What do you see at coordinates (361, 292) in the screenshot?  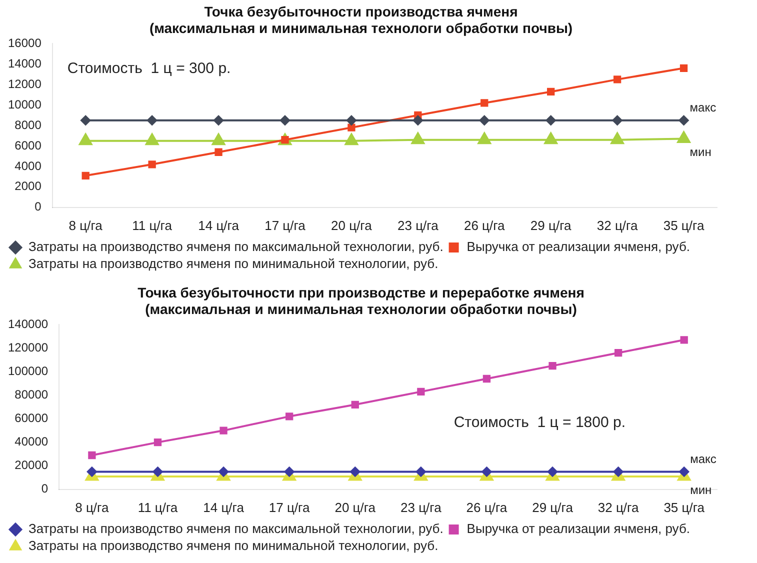 I see `chart-title: Точка безубыточности при производстве и переработке ячменя` at bounding box center [361, 292].